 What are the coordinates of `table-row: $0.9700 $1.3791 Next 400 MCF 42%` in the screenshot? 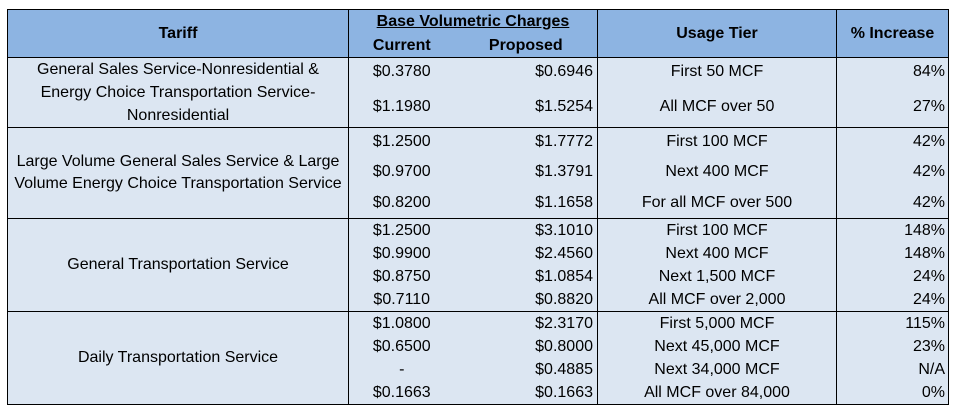 It's located at (478, 171).